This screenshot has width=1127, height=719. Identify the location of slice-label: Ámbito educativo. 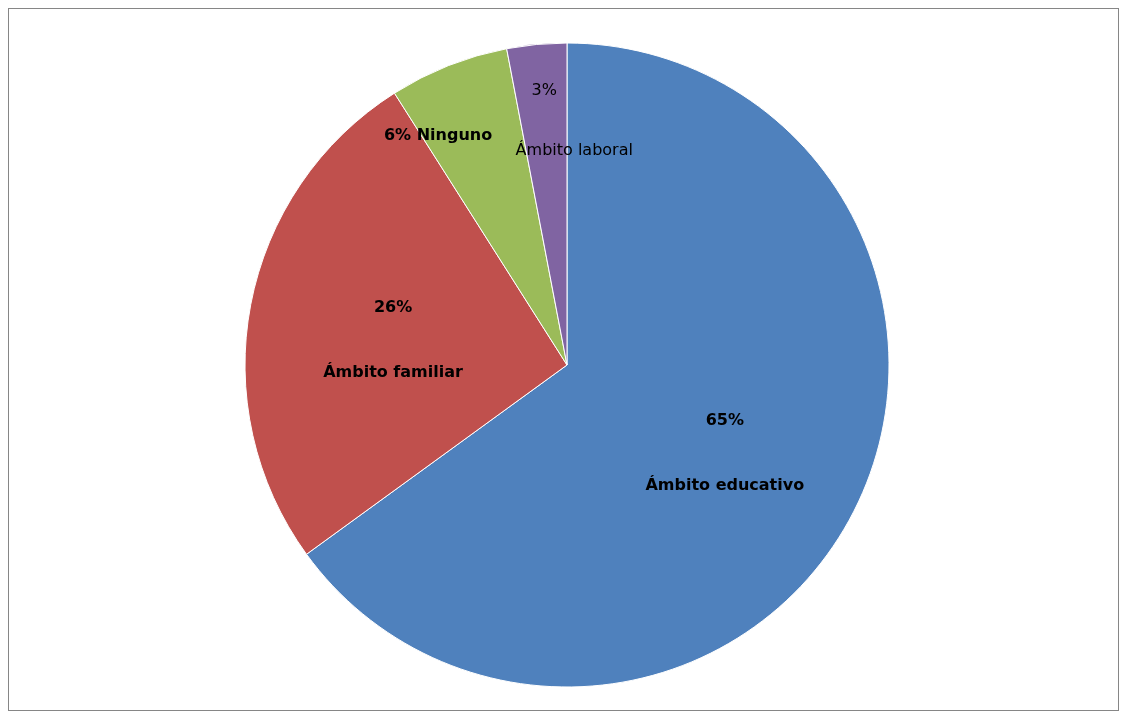
(725, 485).